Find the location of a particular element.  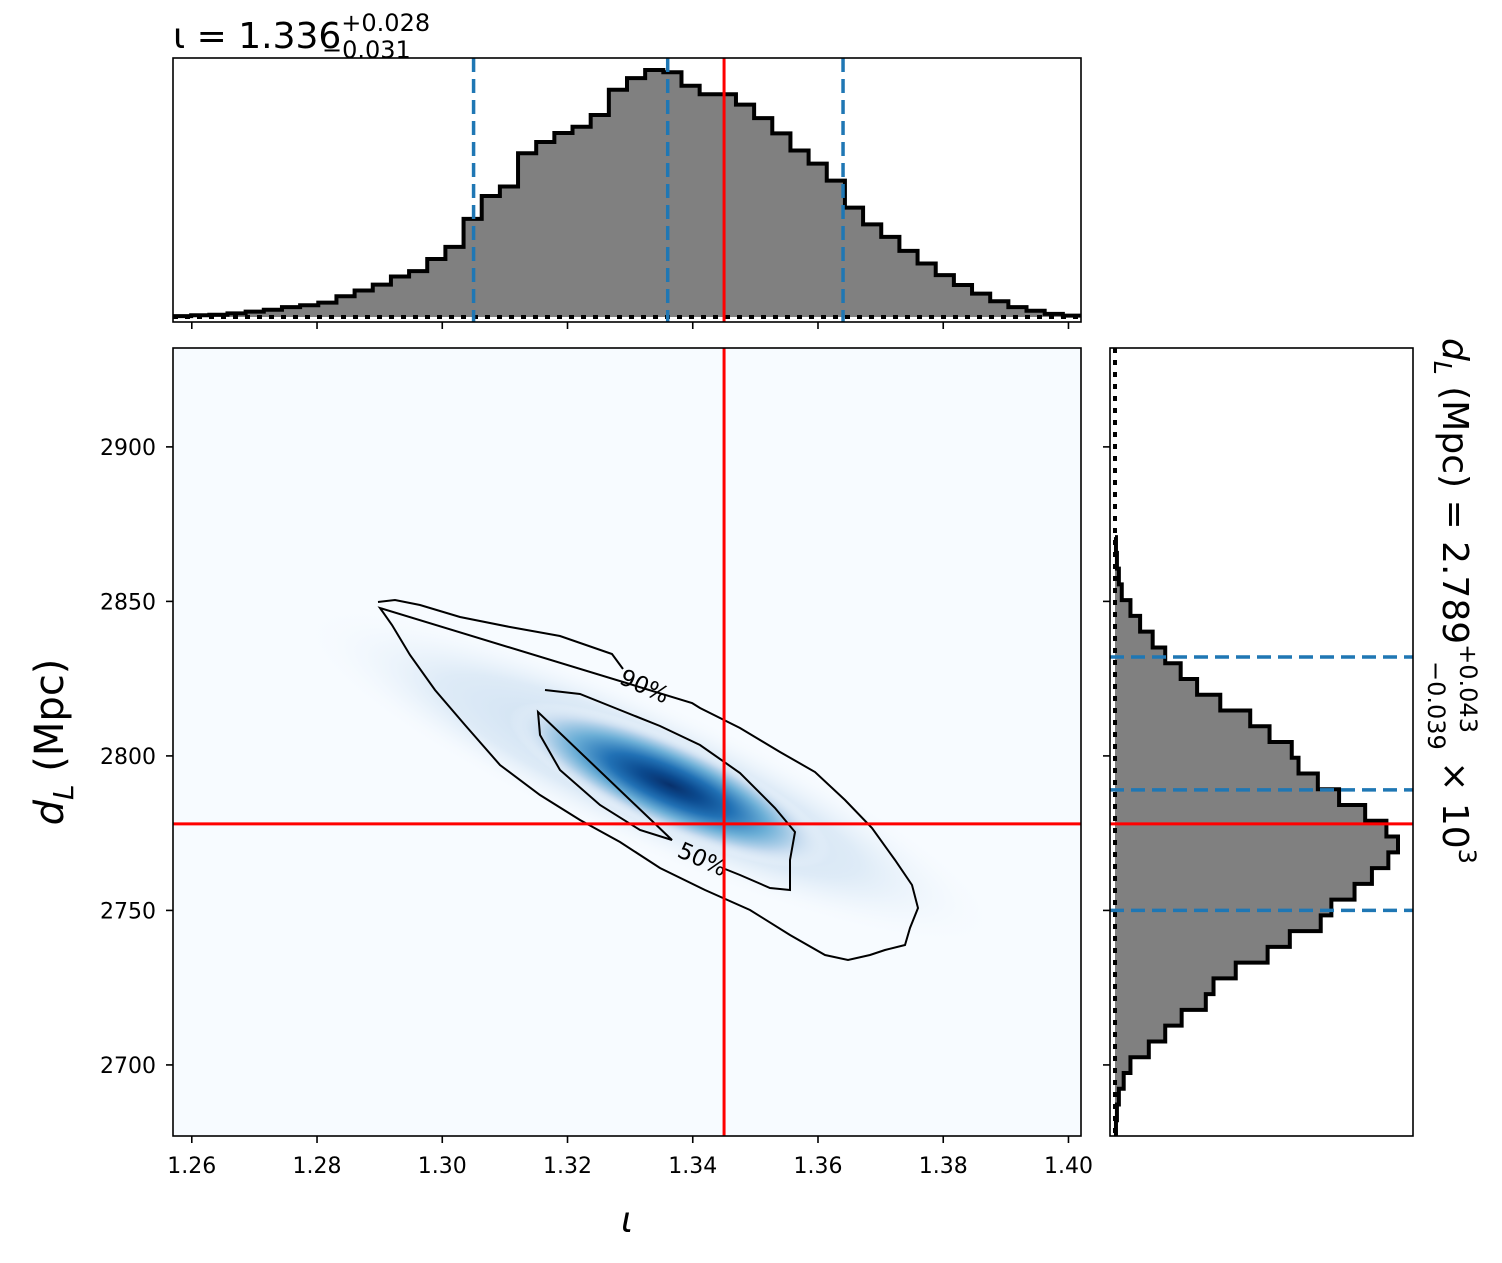

y-axis-ticks: 2700 2750 2800 2850 2900 is located at coordinates (136, 757).